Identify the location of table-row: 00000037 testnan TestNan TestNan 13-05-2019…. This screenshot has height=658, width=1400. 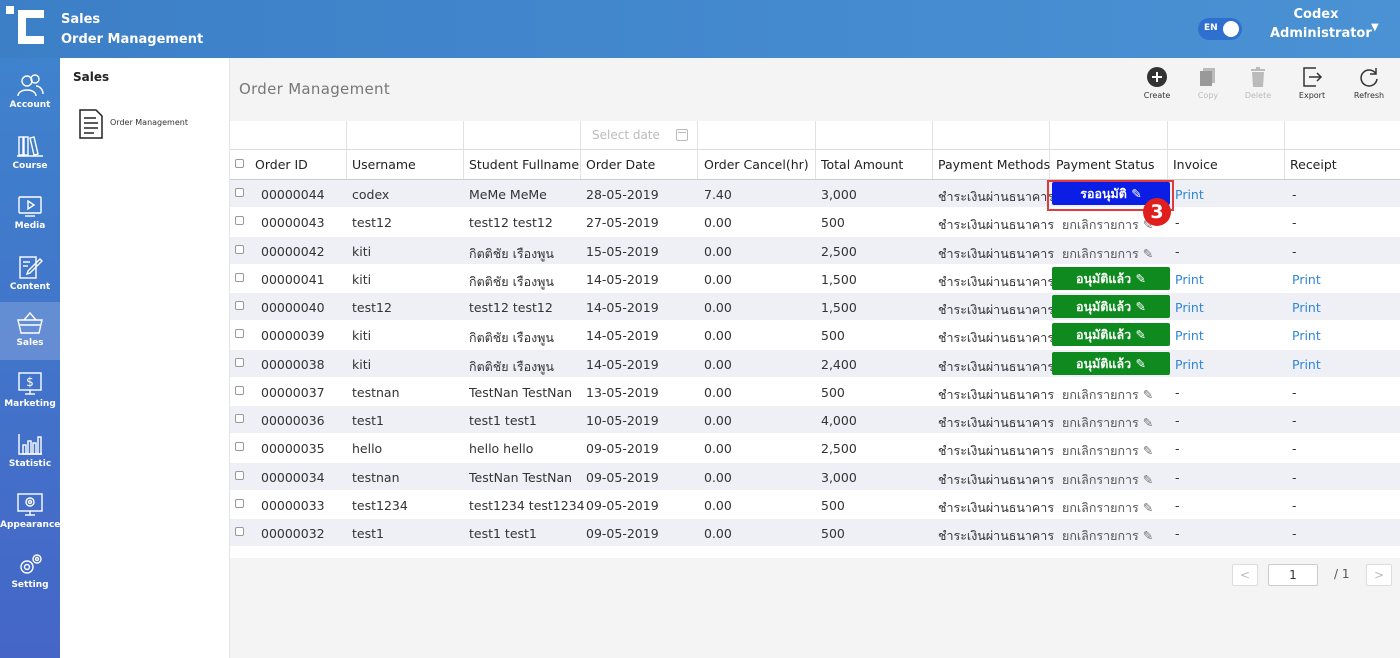
(815, 391).